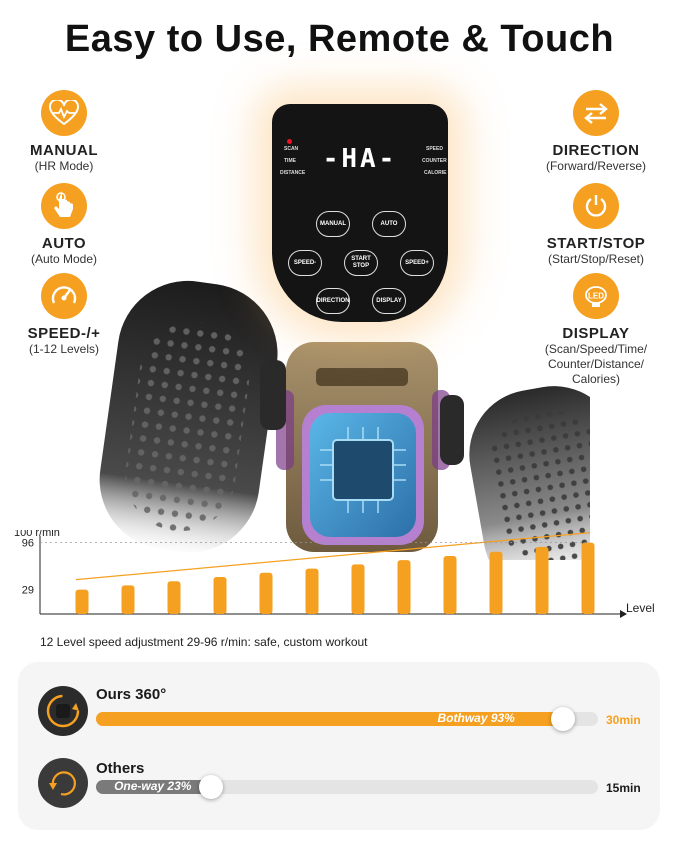 The height and width of the screenshot is (849, 679). Describe the element at coordinates (496, 619) in the screenshot. I see `x-tick-label: 10` at that location.